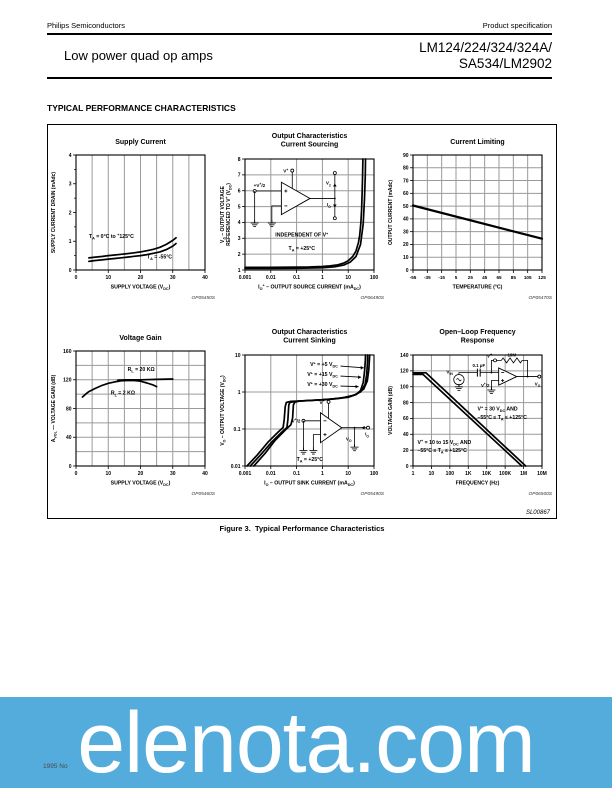 This screenshot has width=612, height=792. What do you see at coordinates (523, 474) in the screenshot?
I see `svg-text: 1M` at bounding box center [523, 474].